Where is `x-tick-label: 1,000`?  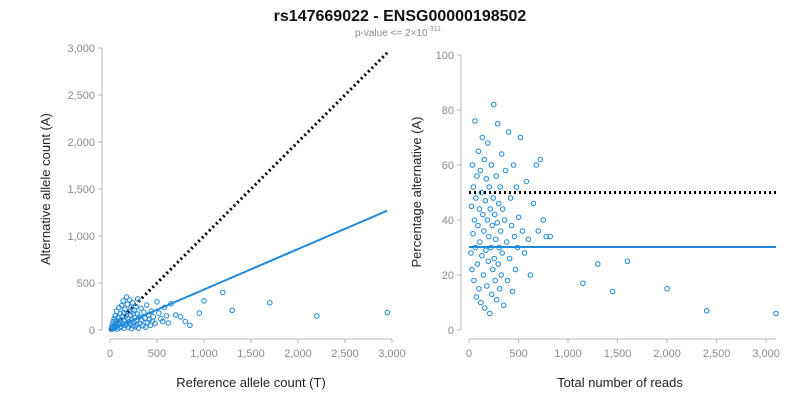 x-tick-label: 1,000 is located at coordinates (204, 354).